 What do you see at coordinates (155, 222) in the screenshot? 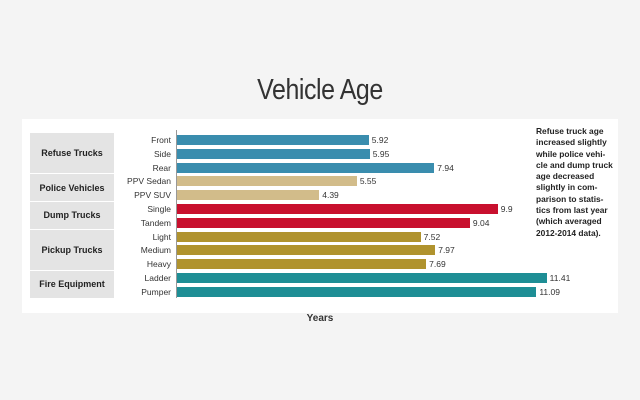
I see `category-label: Tandem` at bounding box center [155, 222].